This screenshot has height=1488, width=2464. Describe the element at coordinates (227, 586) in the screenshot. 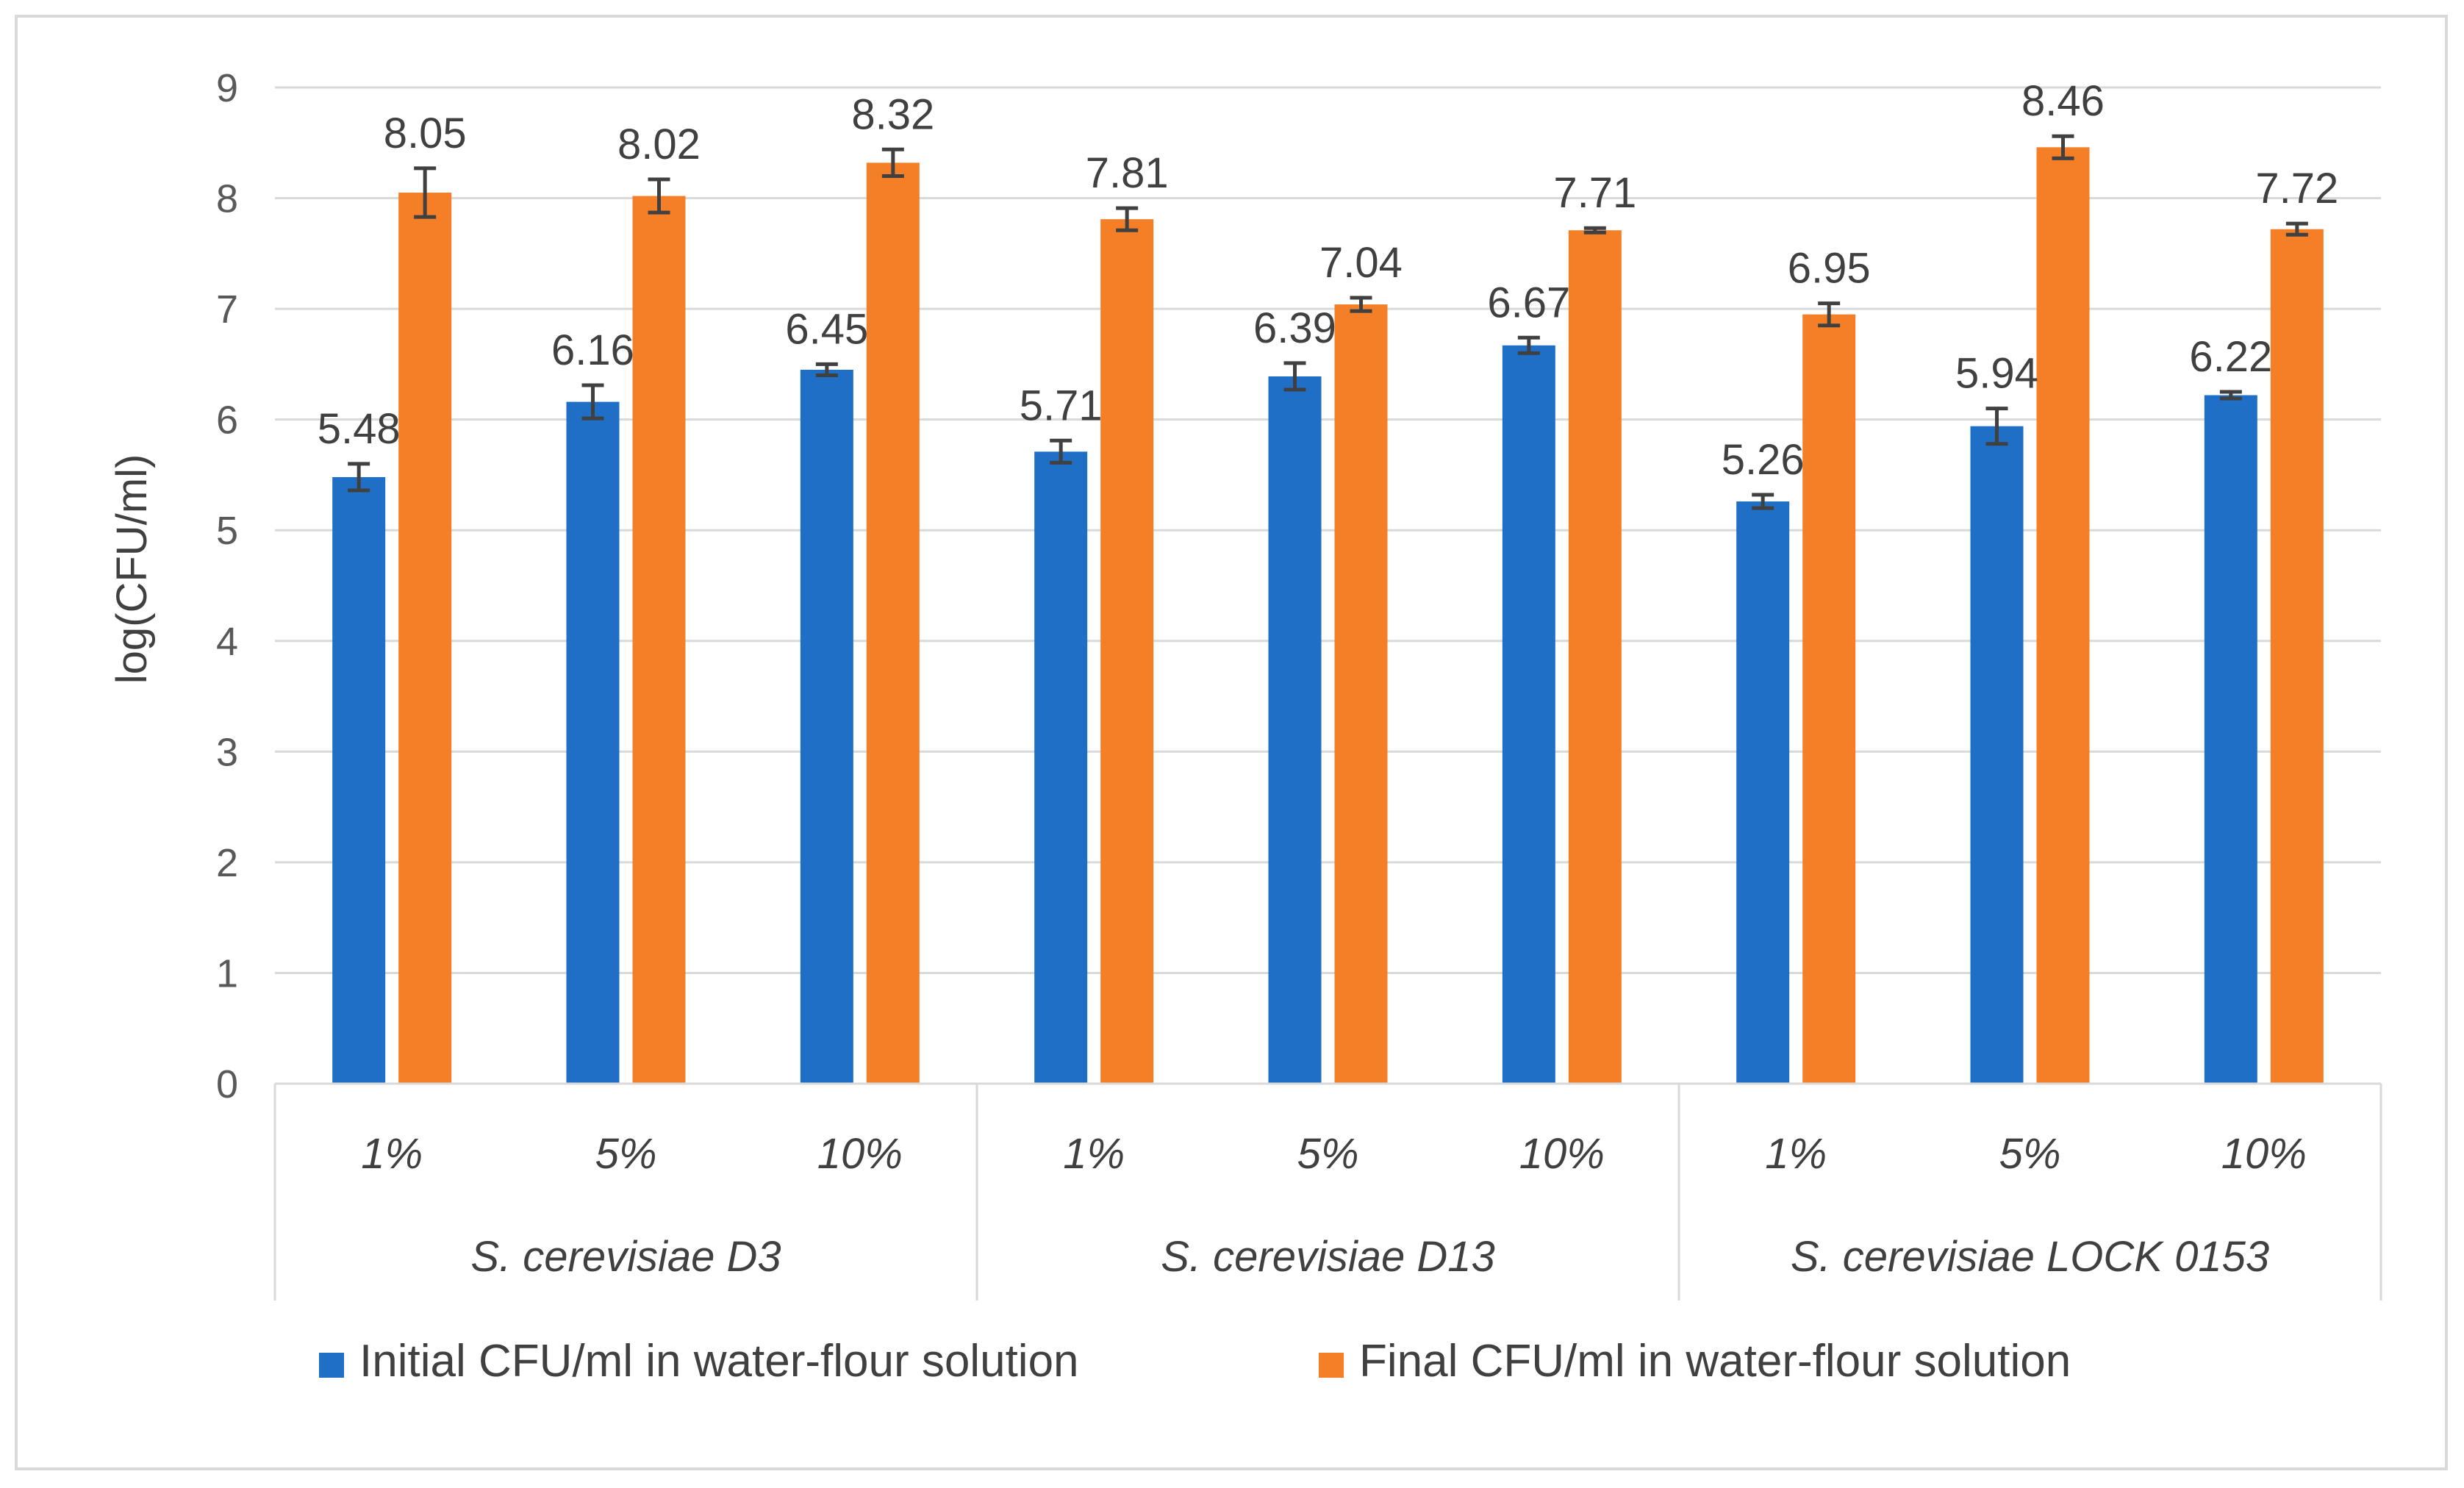

I see `y-axis-ticks: 0 1 2 3 4 5 6 7 8 9` at that location.